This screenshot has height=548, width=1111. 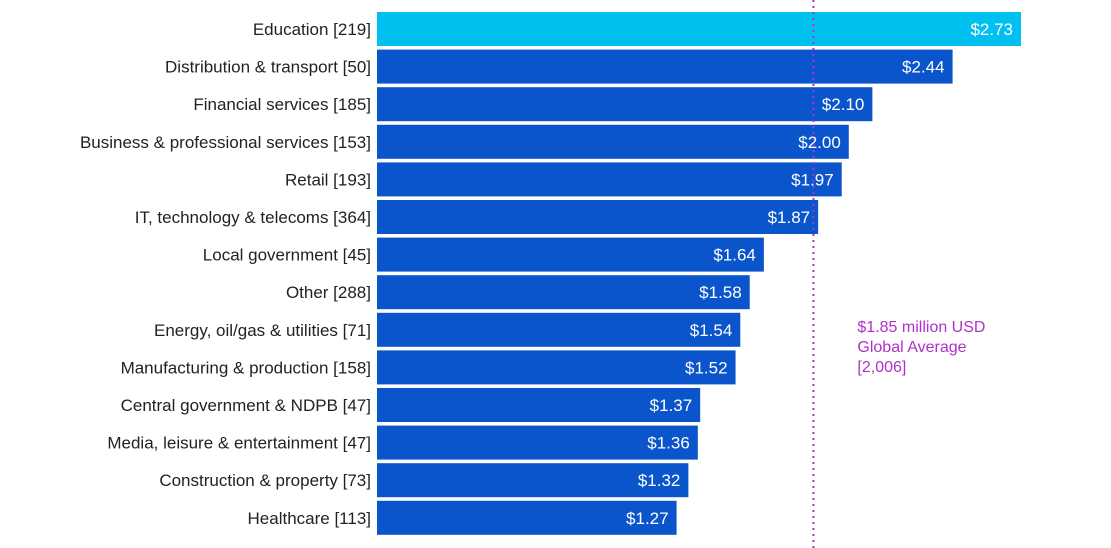 What do you see at coordinates (268, 67) in the screenshot?
I see `category-label: Distribution & transport [50]` at bounding box center [268, 67].